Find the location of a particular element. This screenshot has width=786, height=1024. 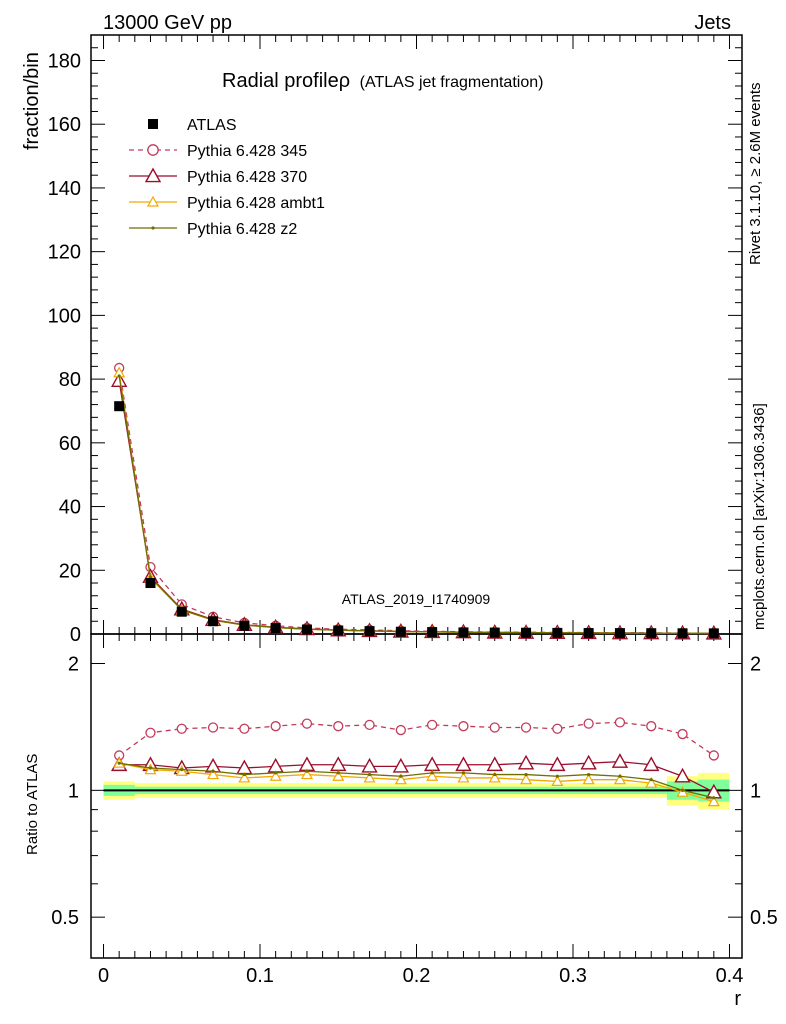

analysis-watermark: ATLAS_2019_I1740909 is located at coordinates (416, 599).